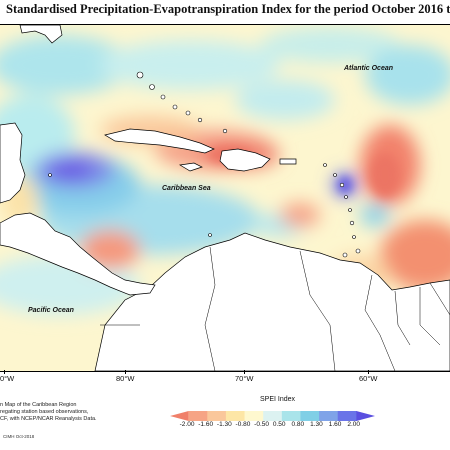  I want to click on legend-tick-label: -0.50, so click(261, 424).